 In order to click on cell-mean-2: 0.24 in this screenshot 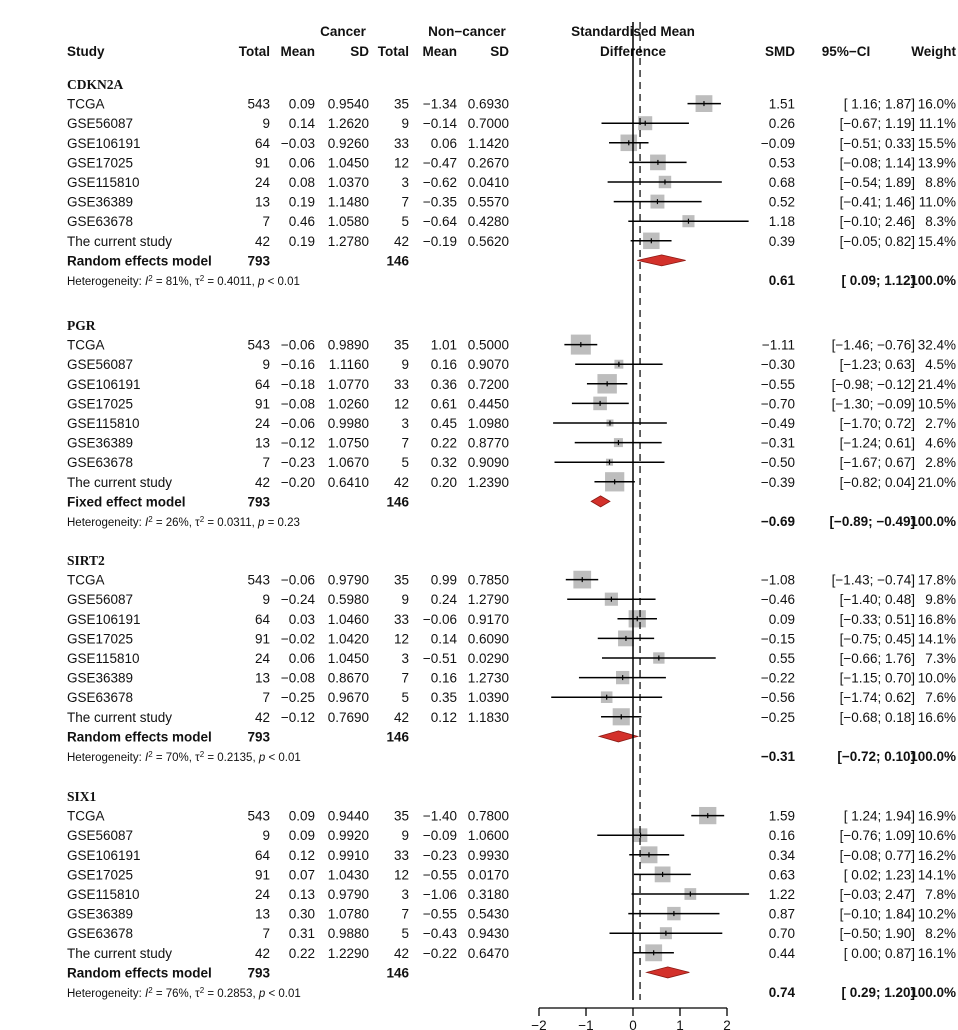, I will do `click(444, 599)`.